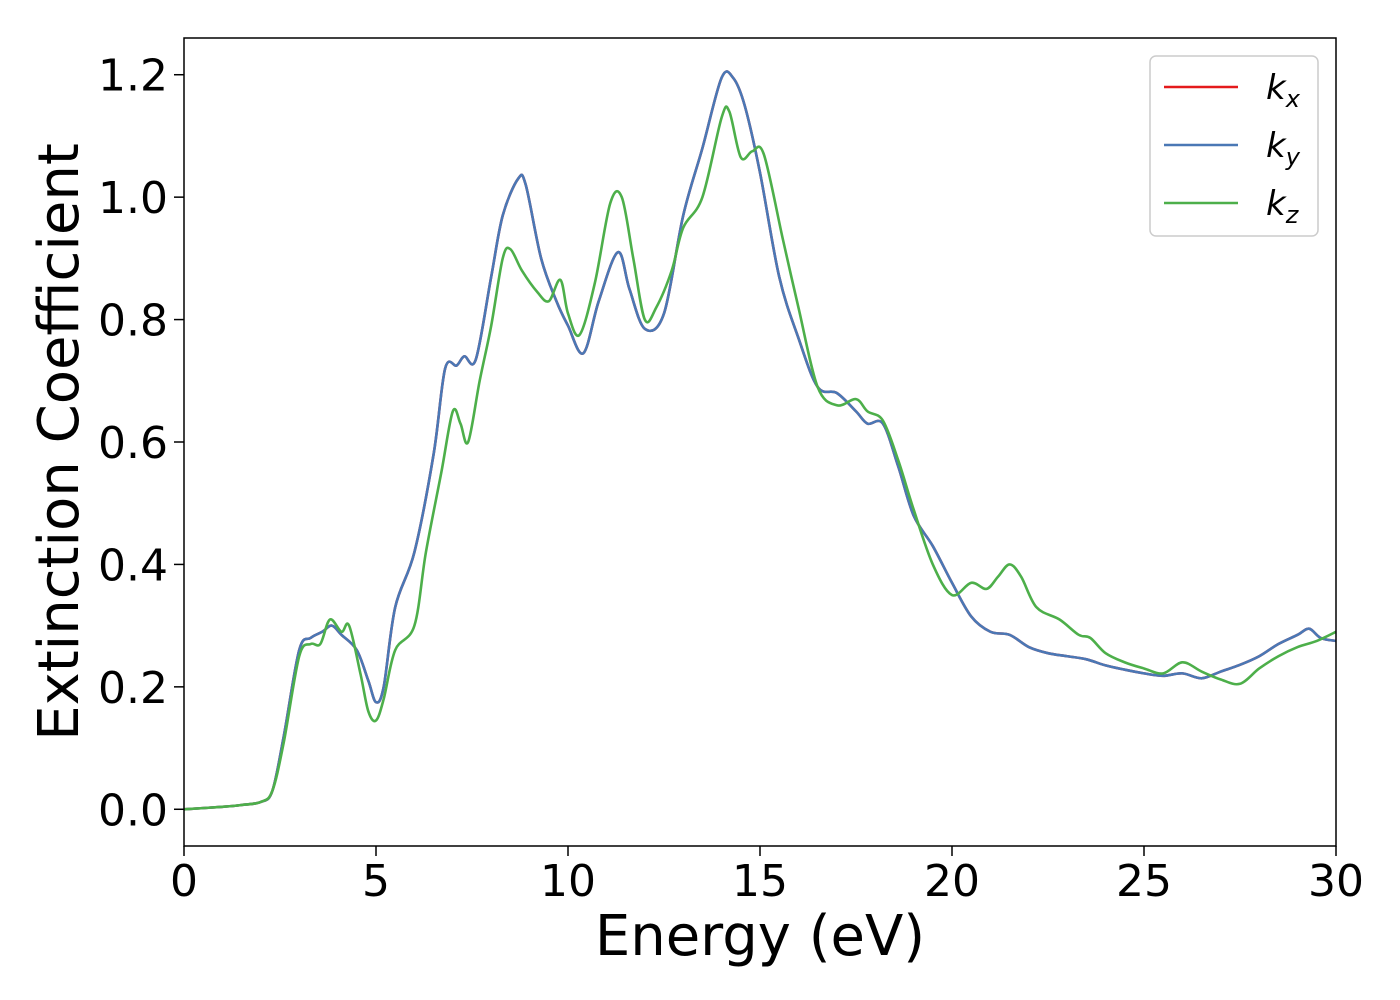 This screenshot has width=1400, height=1000. What do you see at coordinates (133, 321) in the screenshot?
I see `y-tick-label: 0.8` at bounding box center [133, 321].